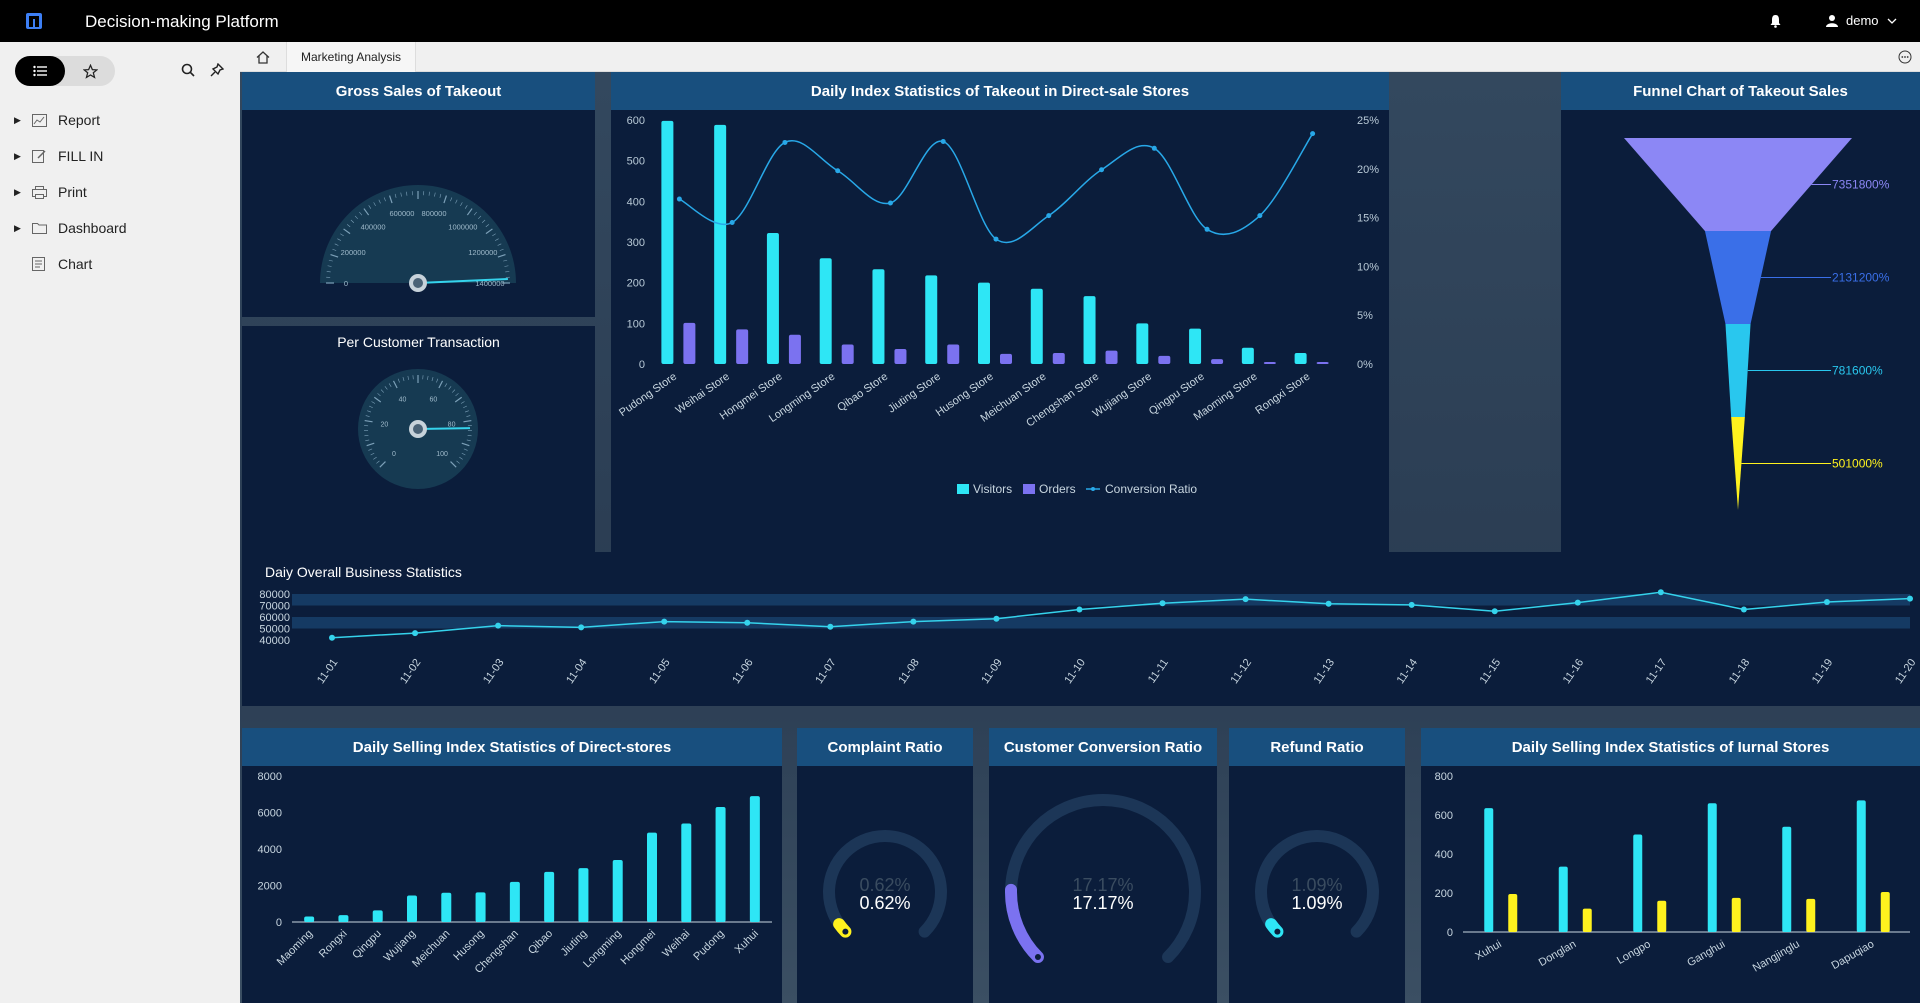 The width and height of the screenshot is (1920, 1003). I want to click on gauge-needle, so click(462, 280).